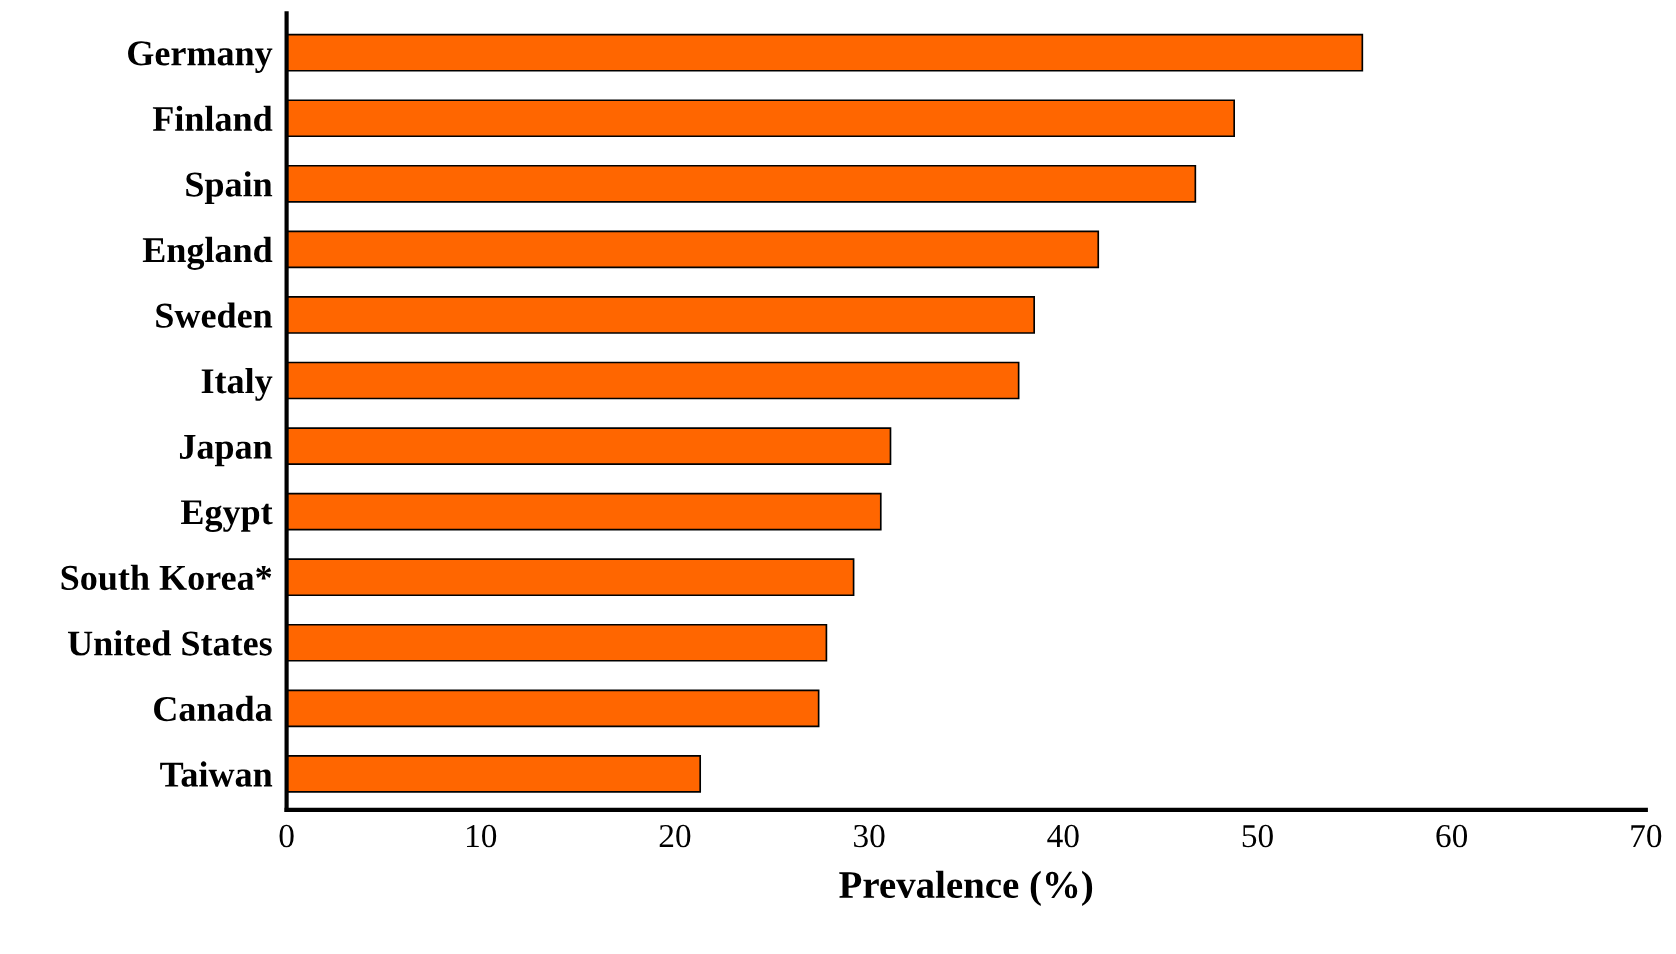 Image resolution: width=1676 pixels, height=954 pixels. I want to click on x-axis-title: Prevalence (%), so click(966, 888).